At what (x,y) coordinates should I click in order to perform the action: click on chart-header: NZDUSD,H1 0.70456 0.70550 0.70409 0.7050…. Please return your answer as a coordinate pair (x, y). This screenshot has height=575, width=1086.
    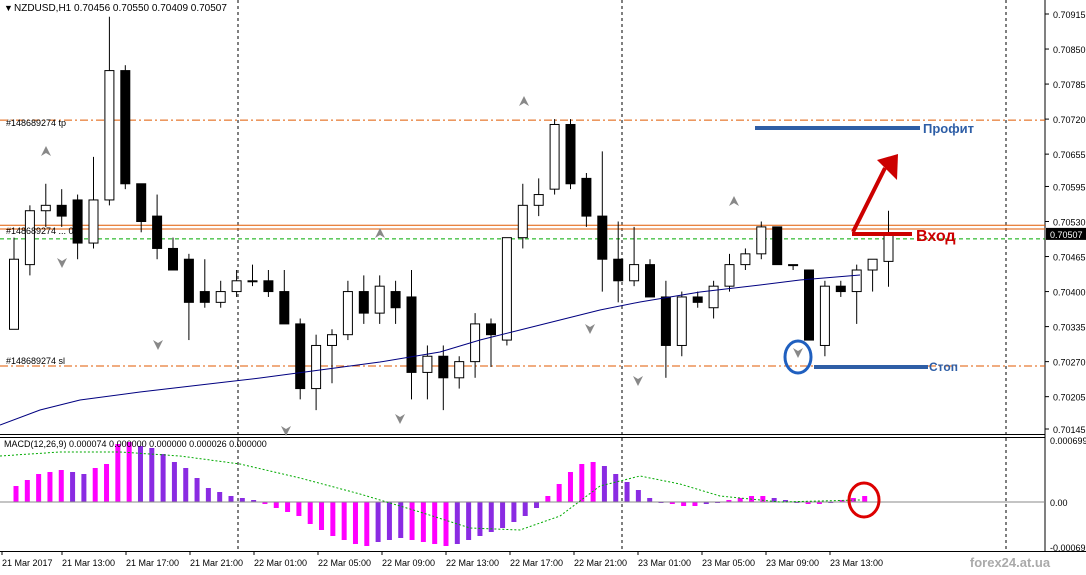
    Looking at the image, I should click on (120, 8).